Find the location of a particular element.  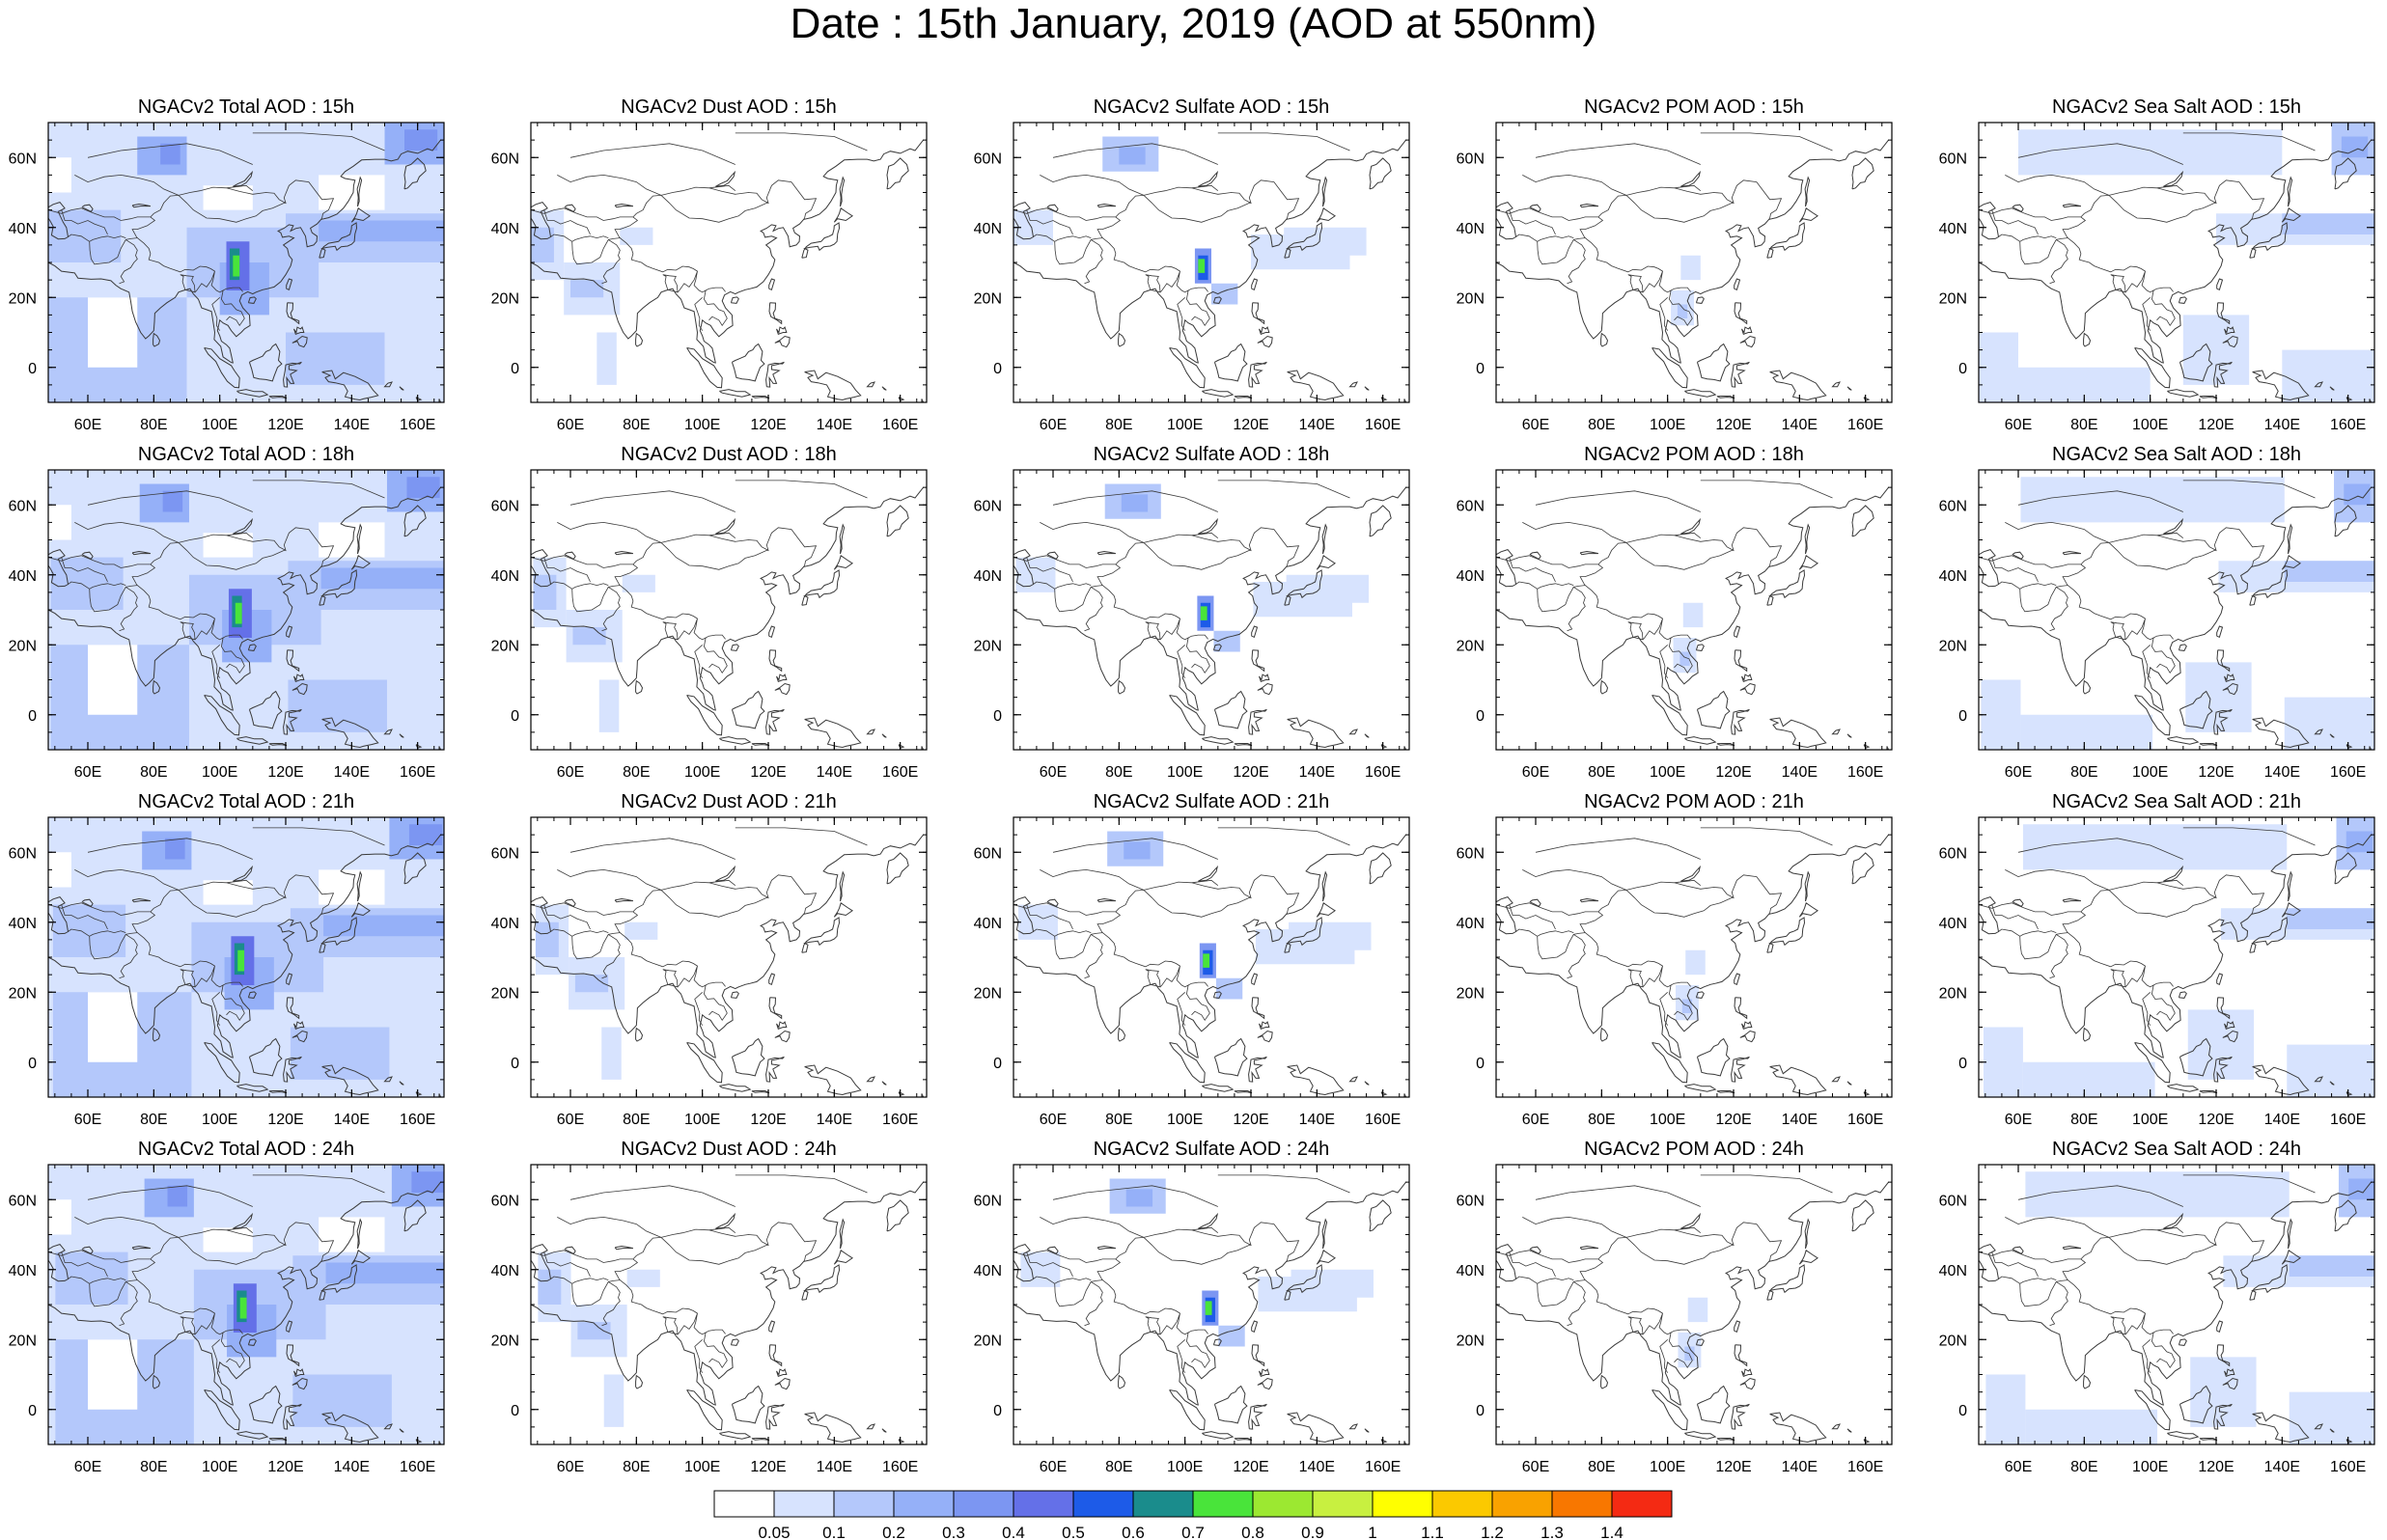

panel-title: NGACv2 Sea Salt AOD : 24h is located at coordinates (2176, 1149).